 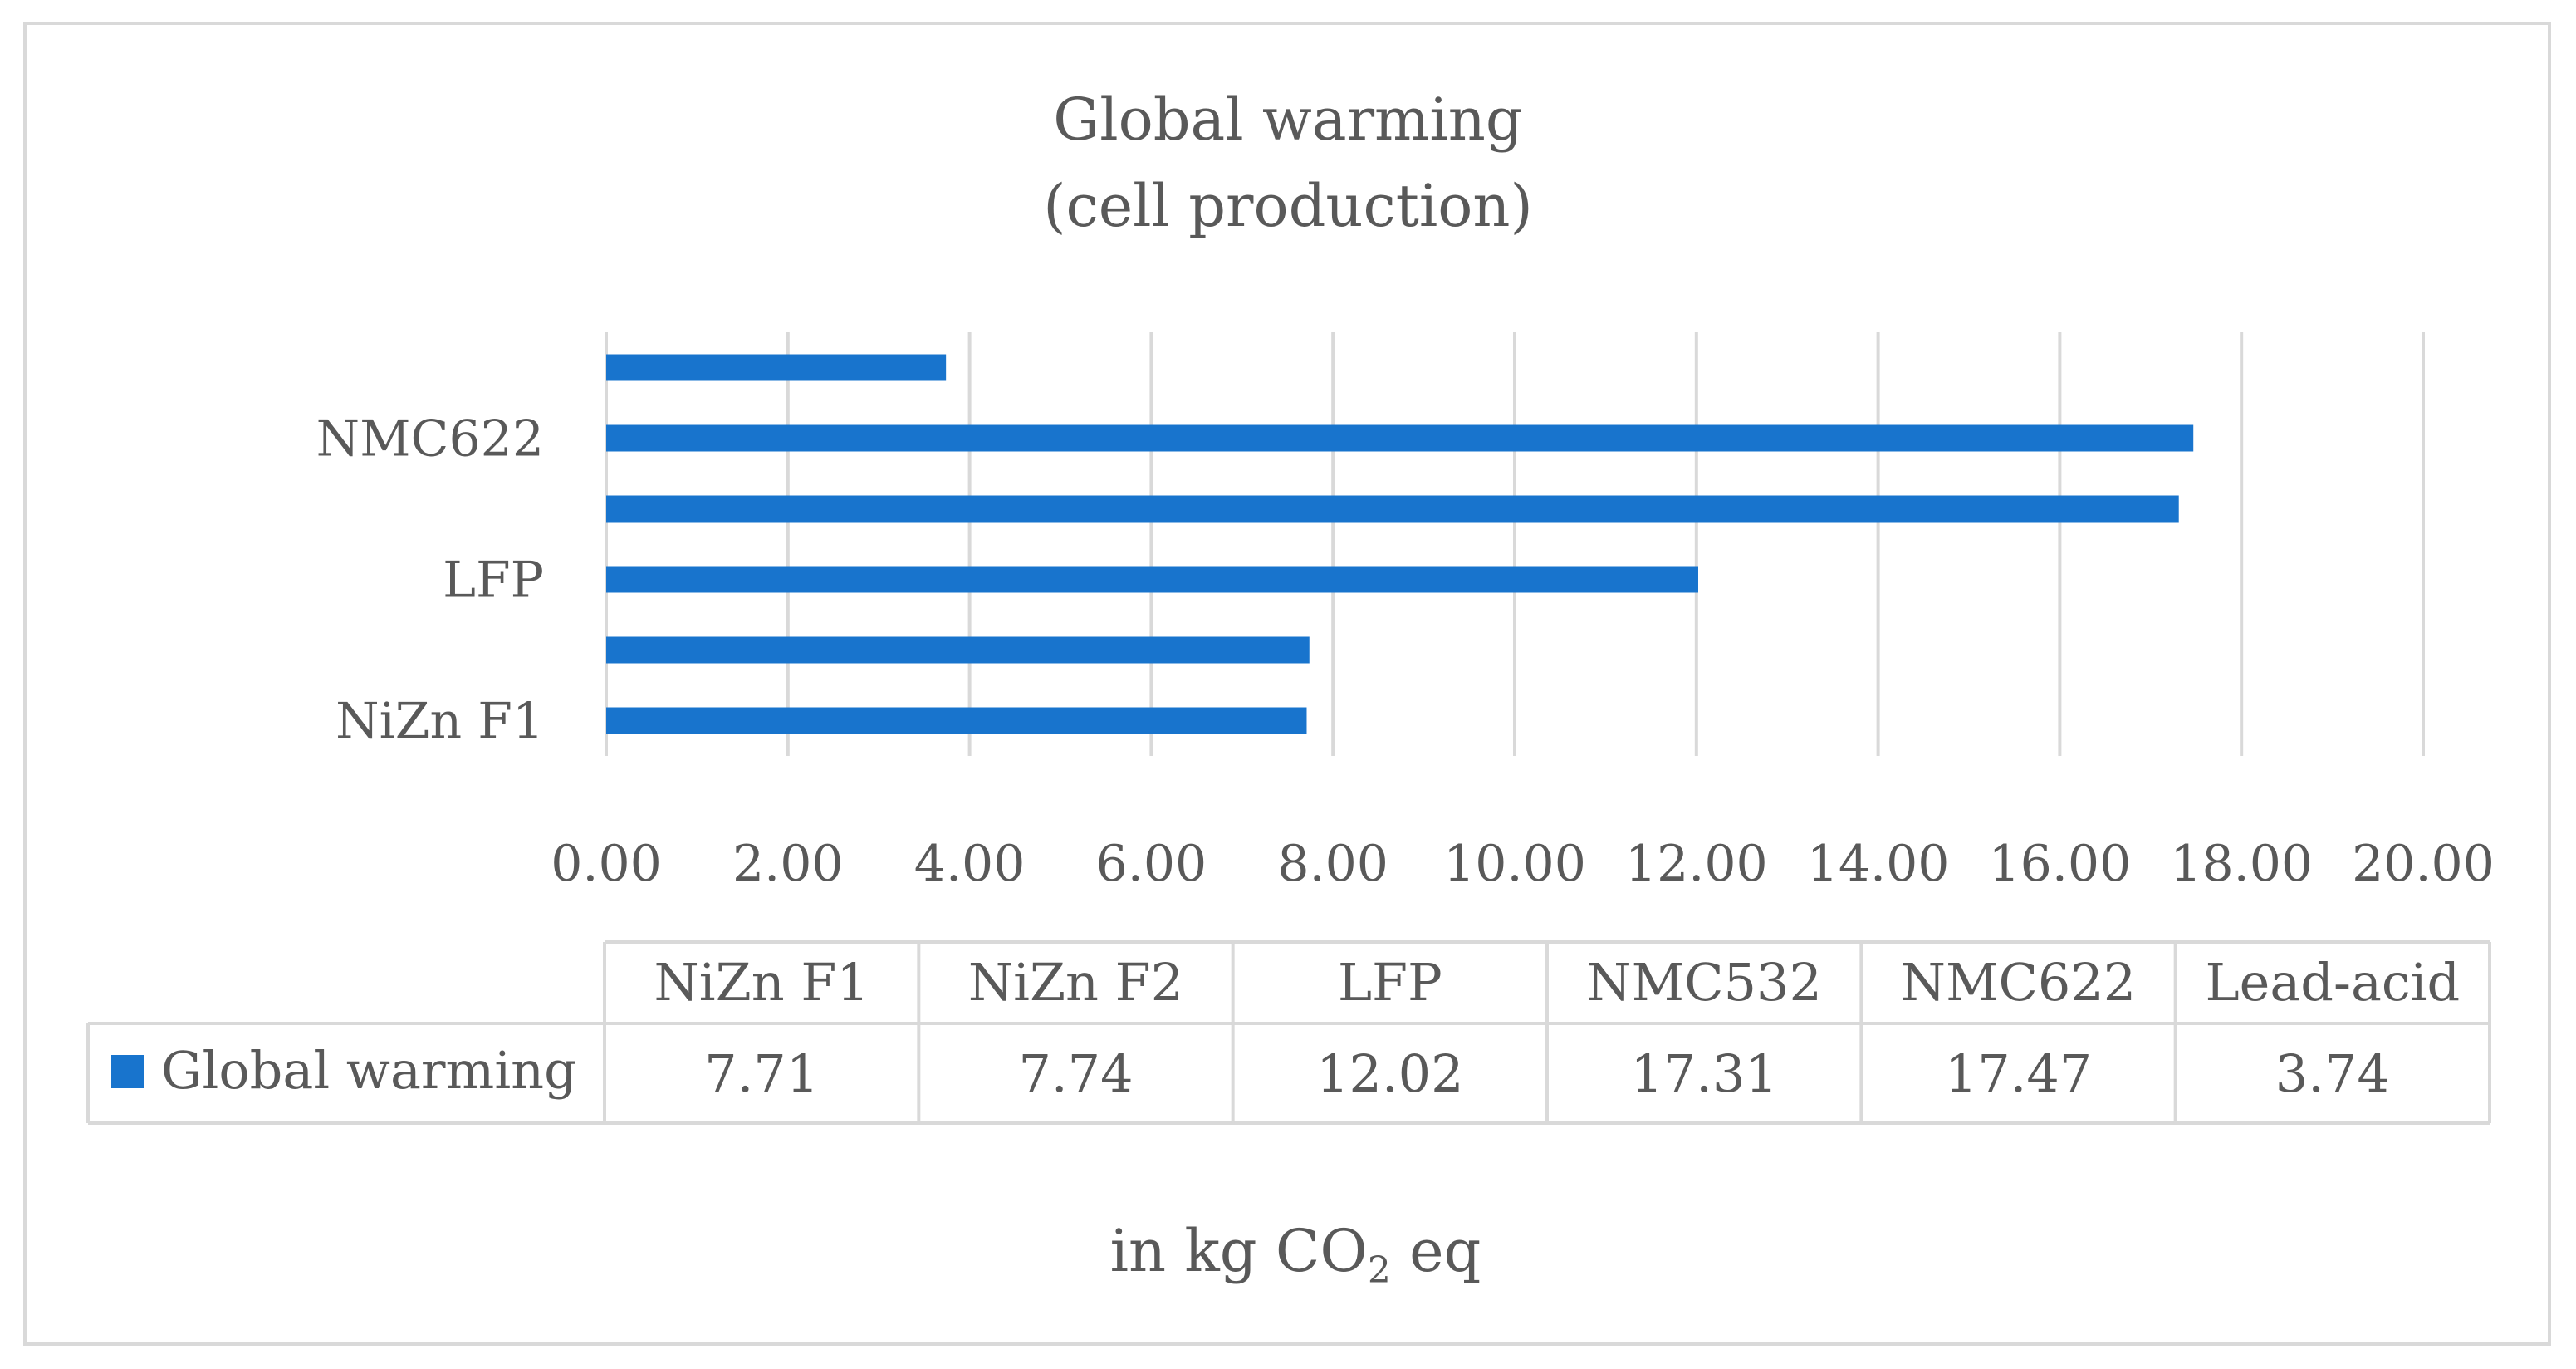 I want to click on unit-label: in kg CO2 eq, so click(x=1295, y=1254).